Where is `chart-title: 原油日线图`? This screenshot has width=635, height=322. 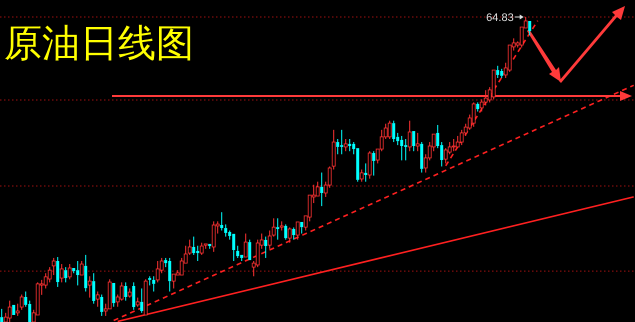
chart-title: 原油日线图 is located at coordinates (99, 43).